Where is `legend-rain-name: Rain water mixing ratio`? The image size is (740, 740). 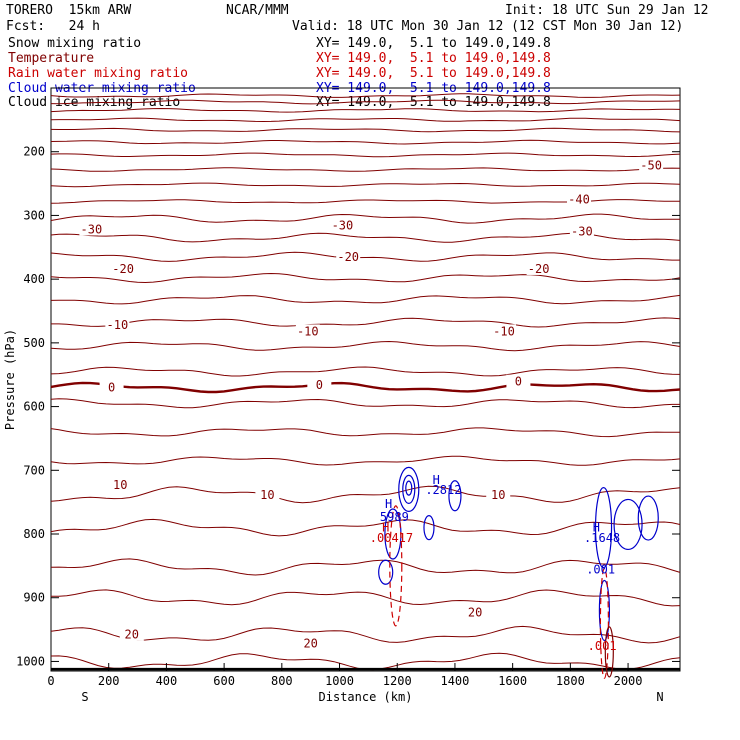
legend-rain-name: Rain water mixing ratio is located at coordinates (98, 73).